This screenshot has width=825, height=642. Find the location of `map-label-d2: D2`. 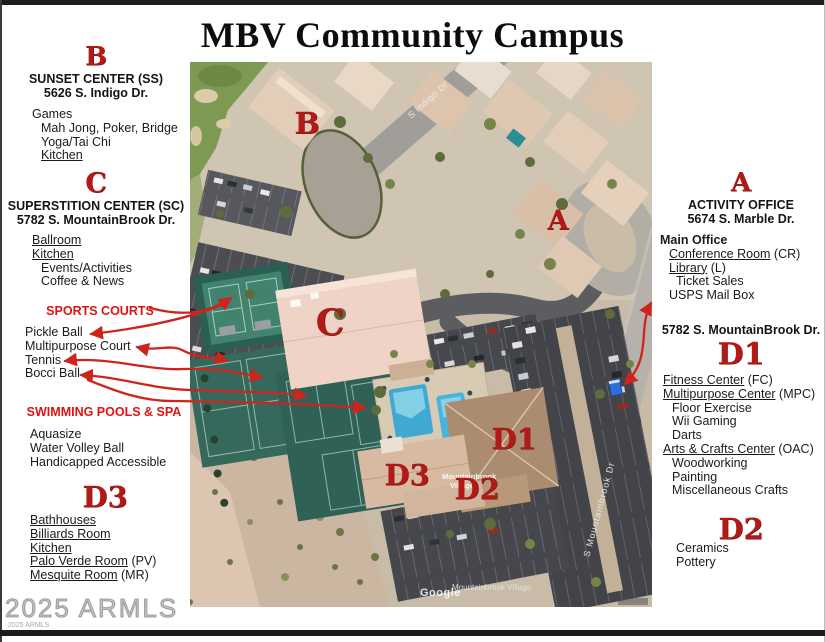

map-label-d2: D2 is located at coordinates (477, 489).